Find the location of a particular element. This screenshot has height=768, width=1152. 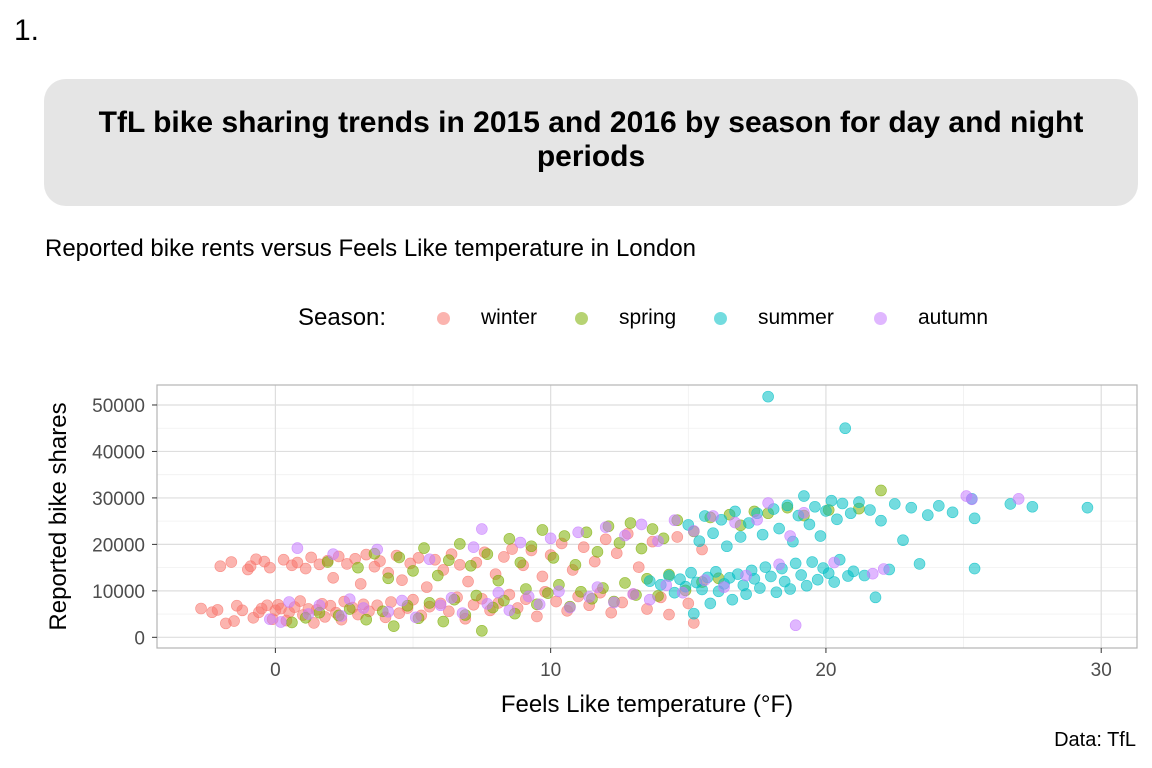

y-tick-label: 0 is located at coordinates (139, 638).